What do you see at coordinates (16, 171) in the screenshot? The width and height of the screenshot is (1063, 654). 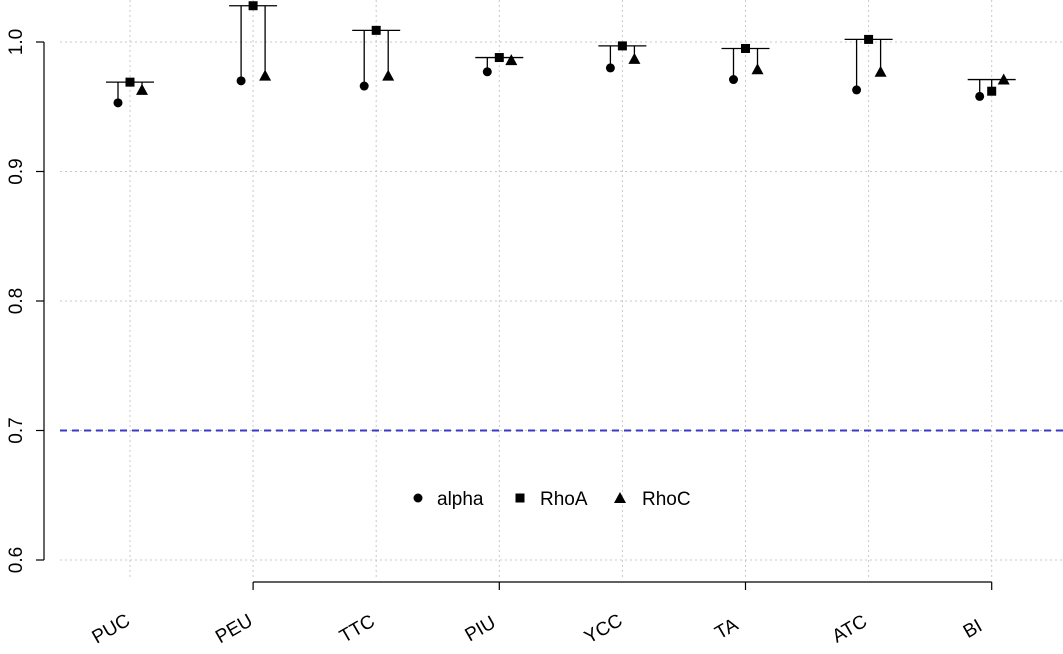 I see `y-tick-label: 0.9` at bounding box center [16, 171].